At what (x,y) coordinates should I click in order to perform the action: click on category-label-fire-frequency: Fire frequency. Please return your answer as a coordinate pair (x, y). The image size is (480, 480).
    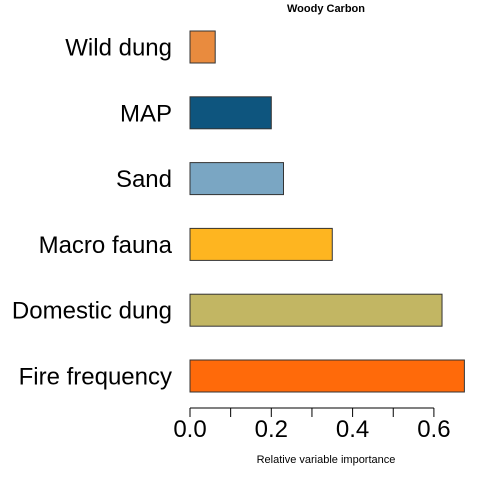
    Looking at the image, I should click on (95, 377).